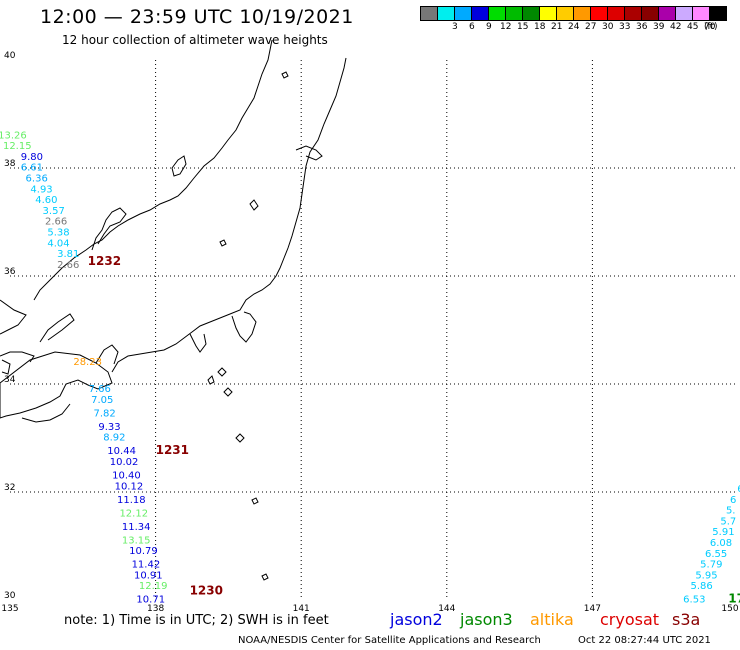 The height and width of the screenshot is (650, 740). Describe the element at coordinates (124, 462) in the screenshot. I see `swh-value: 10.02` at that location.